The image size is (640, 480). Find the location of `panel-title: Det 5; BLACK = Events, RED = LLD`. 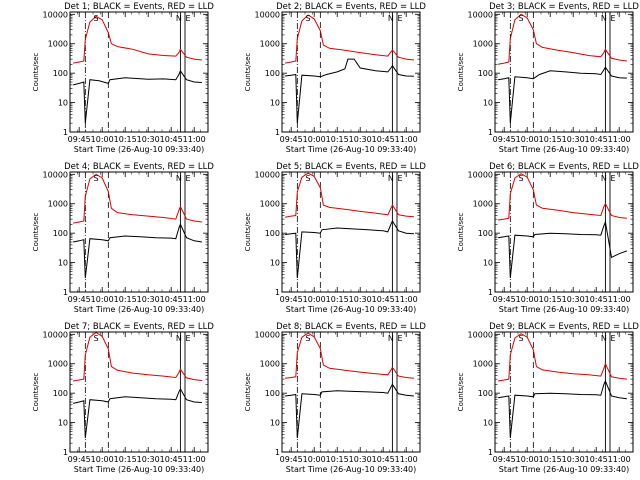

panel-title: Det 5; BLACK = Events, RED = LLD is located at coordinates (351, 167).